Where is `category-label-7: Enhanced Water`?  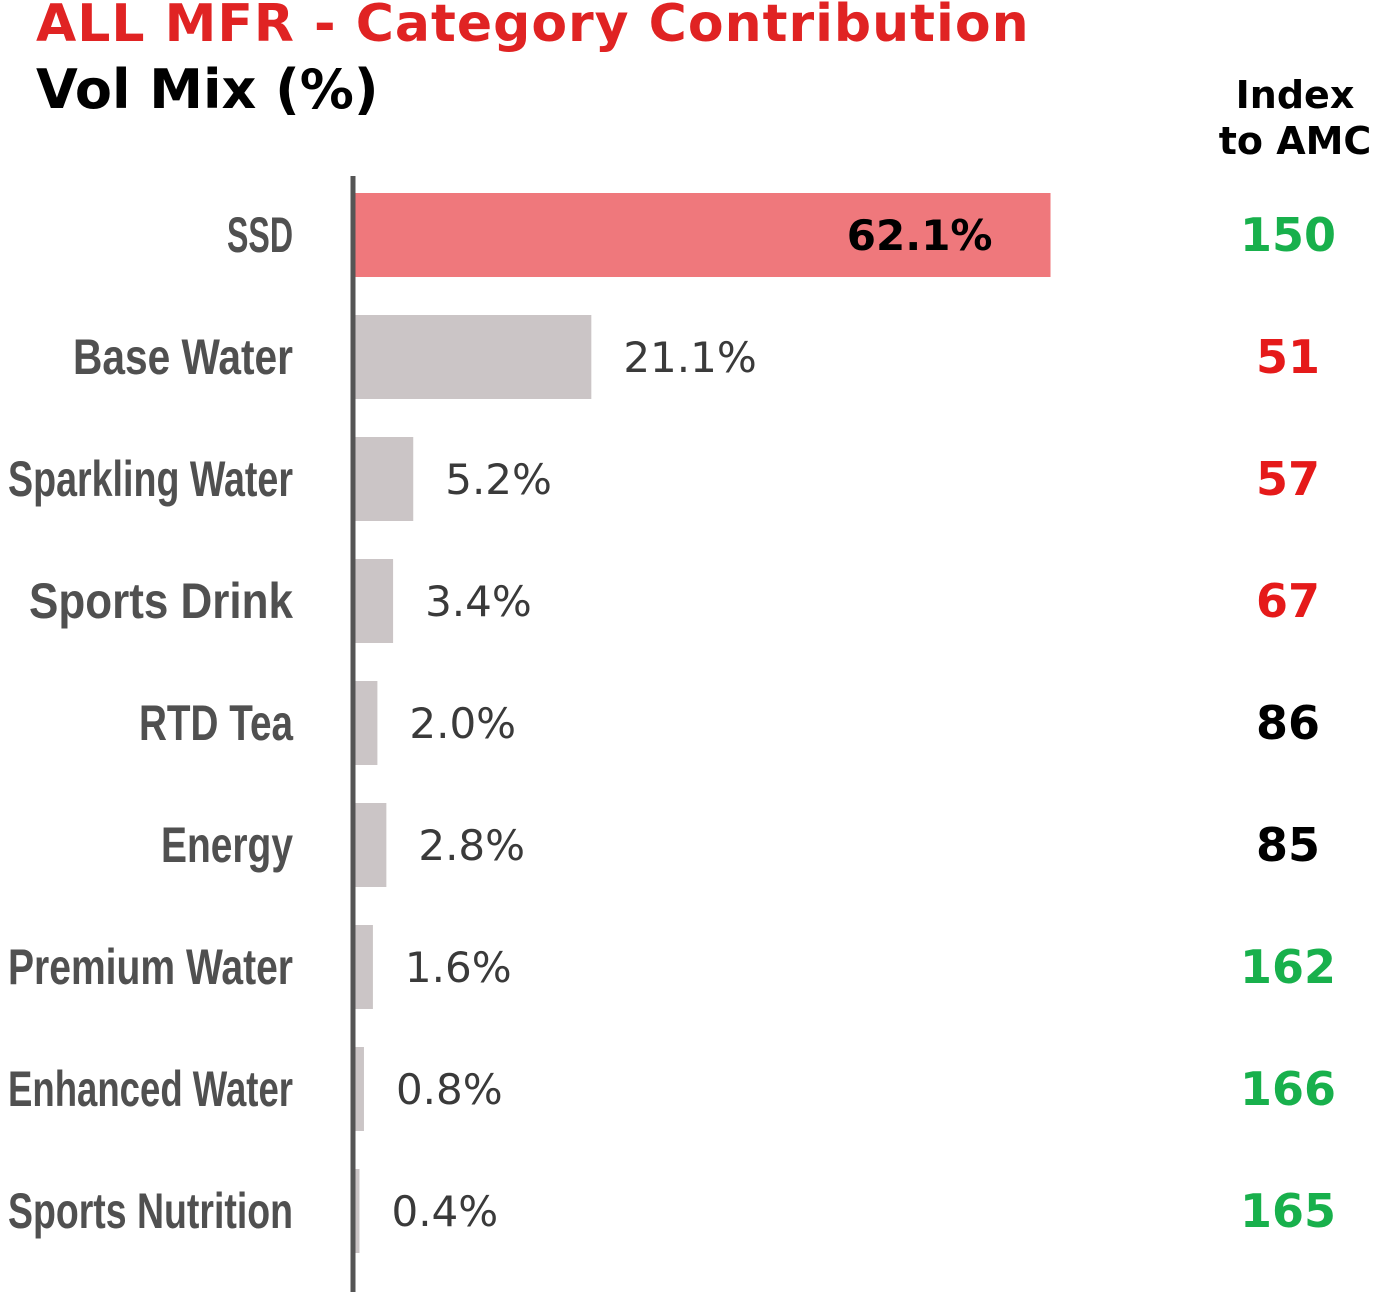 category-label-7: Enhanced Water is located at coordinates (150, 1089).